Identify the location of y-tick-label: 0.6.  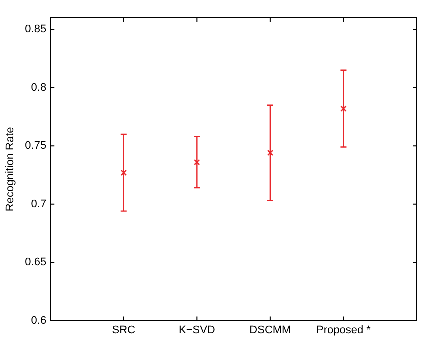
(39, 320).